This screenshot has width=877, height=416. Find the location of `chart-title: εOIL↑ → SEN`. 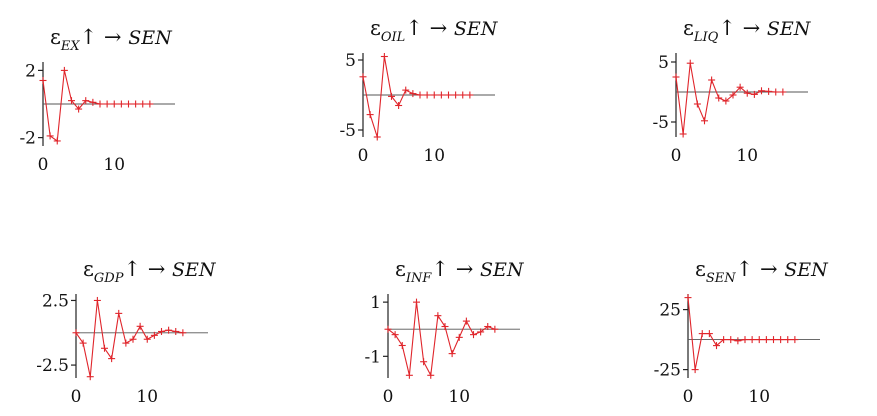

chart-title: εOIL↑ → SEN is located at coordinates (434, 30).